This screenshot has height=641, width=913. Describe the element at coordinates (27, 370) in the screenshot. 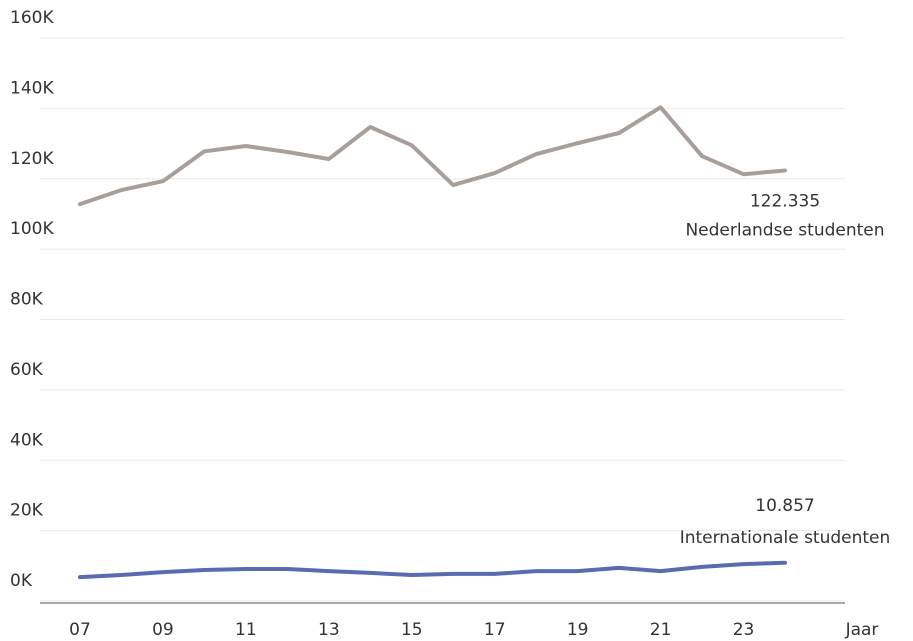

I see `y-tick-label: 60K` at that location.